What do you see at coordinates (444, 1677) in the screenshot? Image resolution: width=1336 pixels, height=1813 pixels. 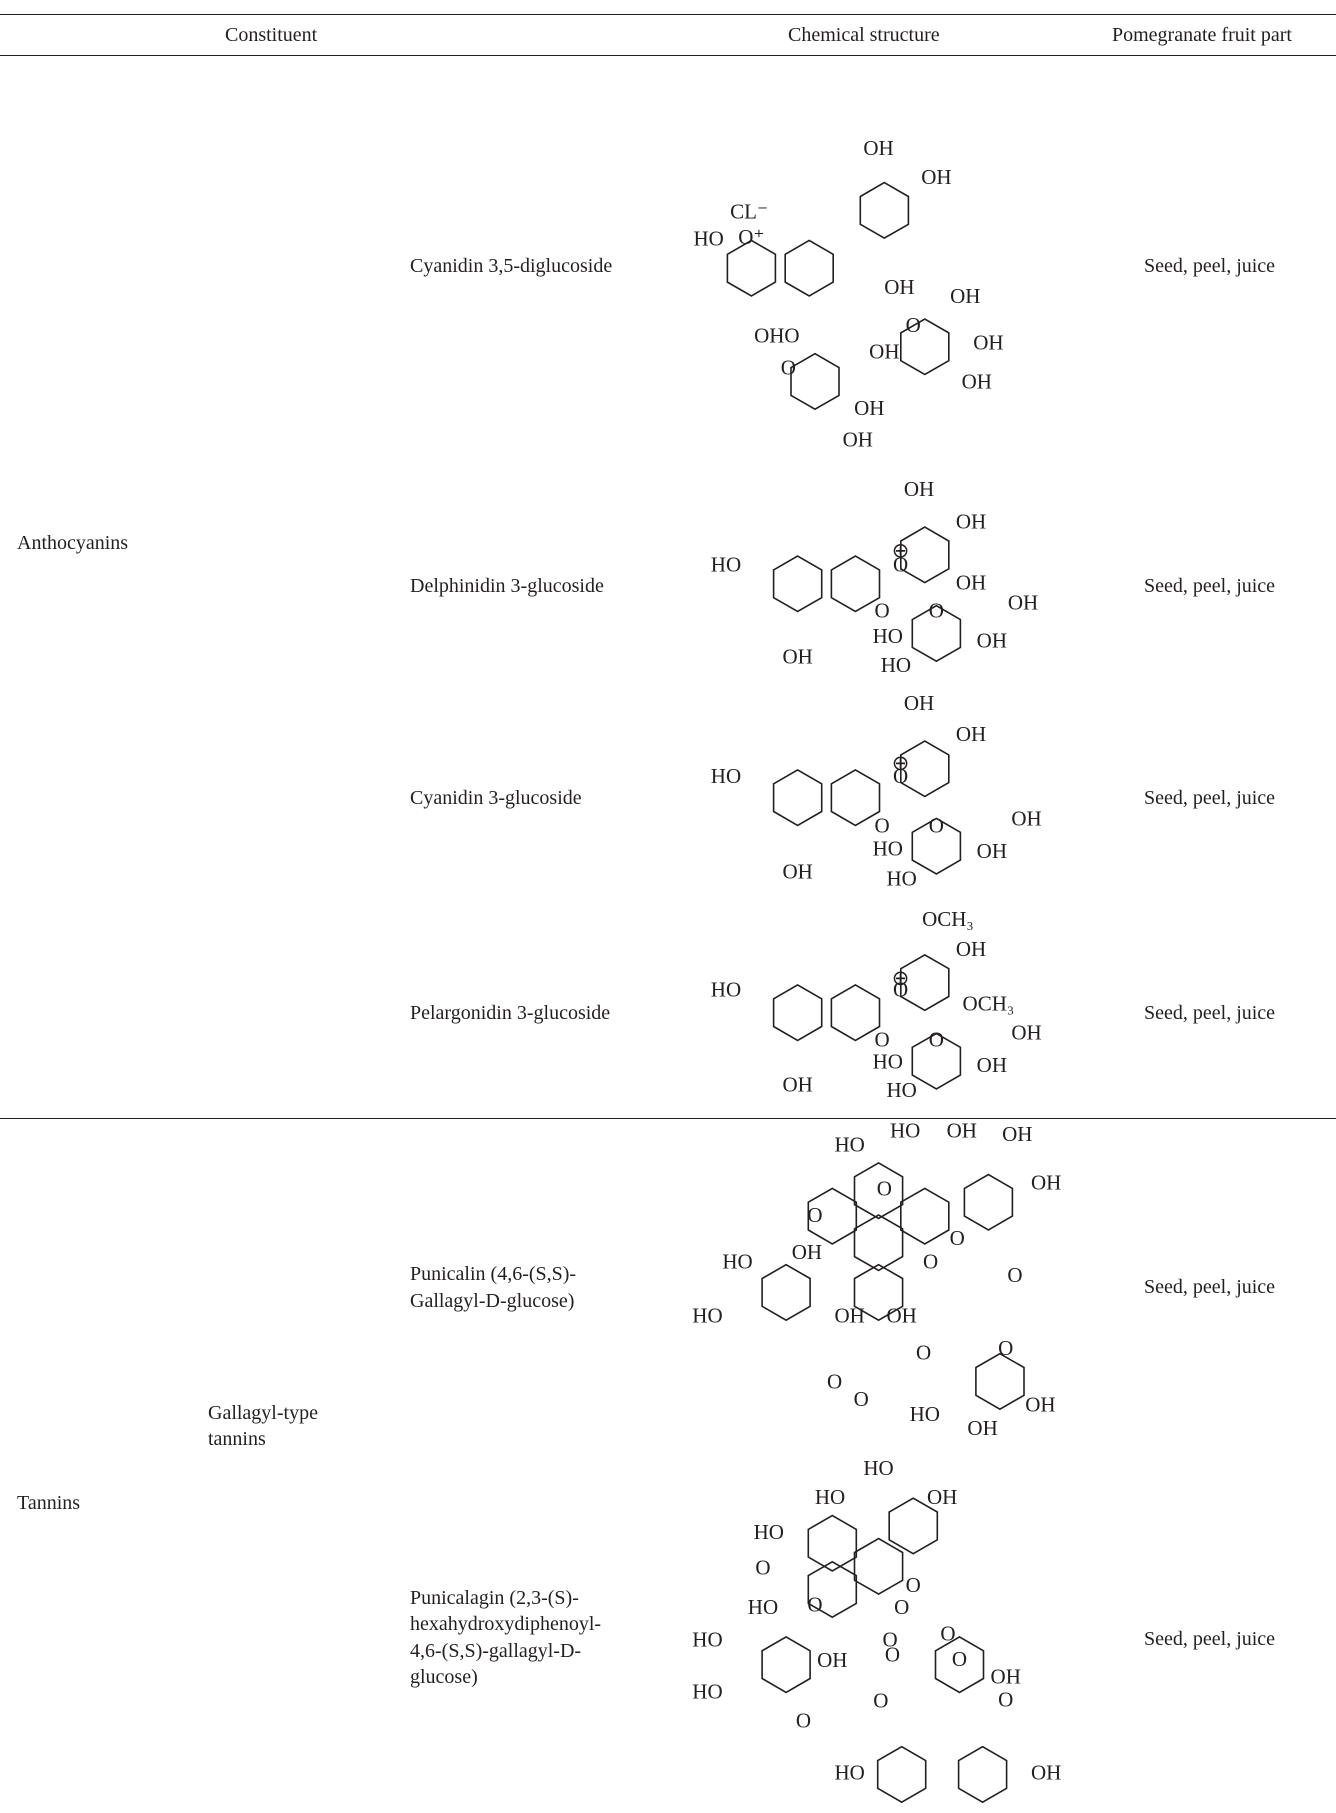 I see `constituent-name: glucose)` at bounding box center [444, 1677].